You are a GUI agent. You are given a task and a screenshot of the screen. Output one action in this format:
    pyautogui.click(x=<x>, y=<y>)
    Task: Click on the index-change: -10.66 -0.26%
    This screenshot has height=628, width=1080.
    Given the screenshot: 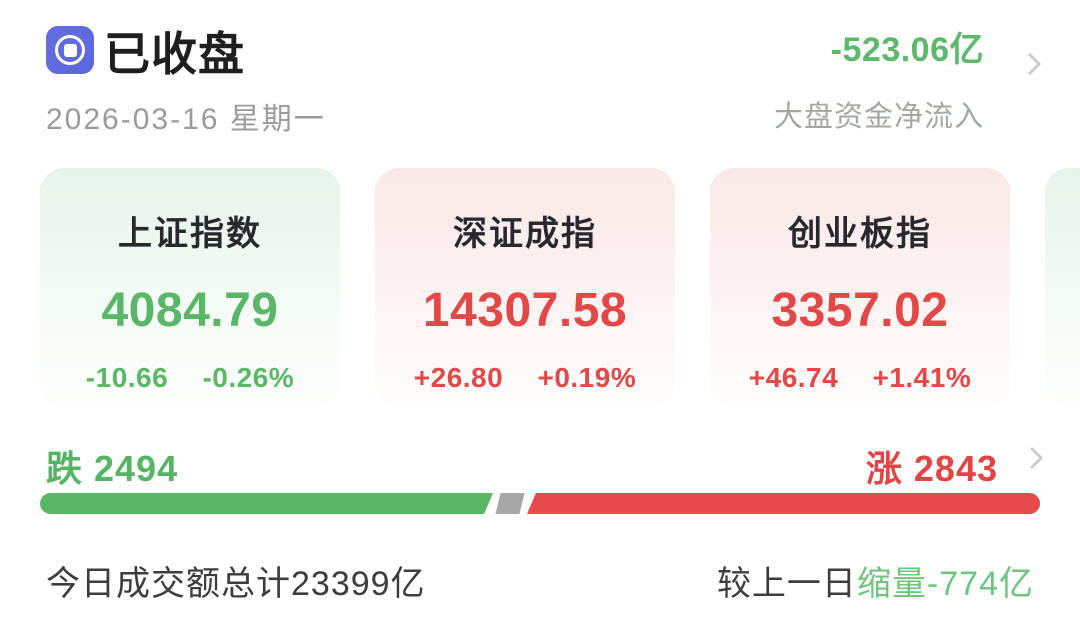 What is the action you would take?
    pyautogui.click(x=190, y=378)
    